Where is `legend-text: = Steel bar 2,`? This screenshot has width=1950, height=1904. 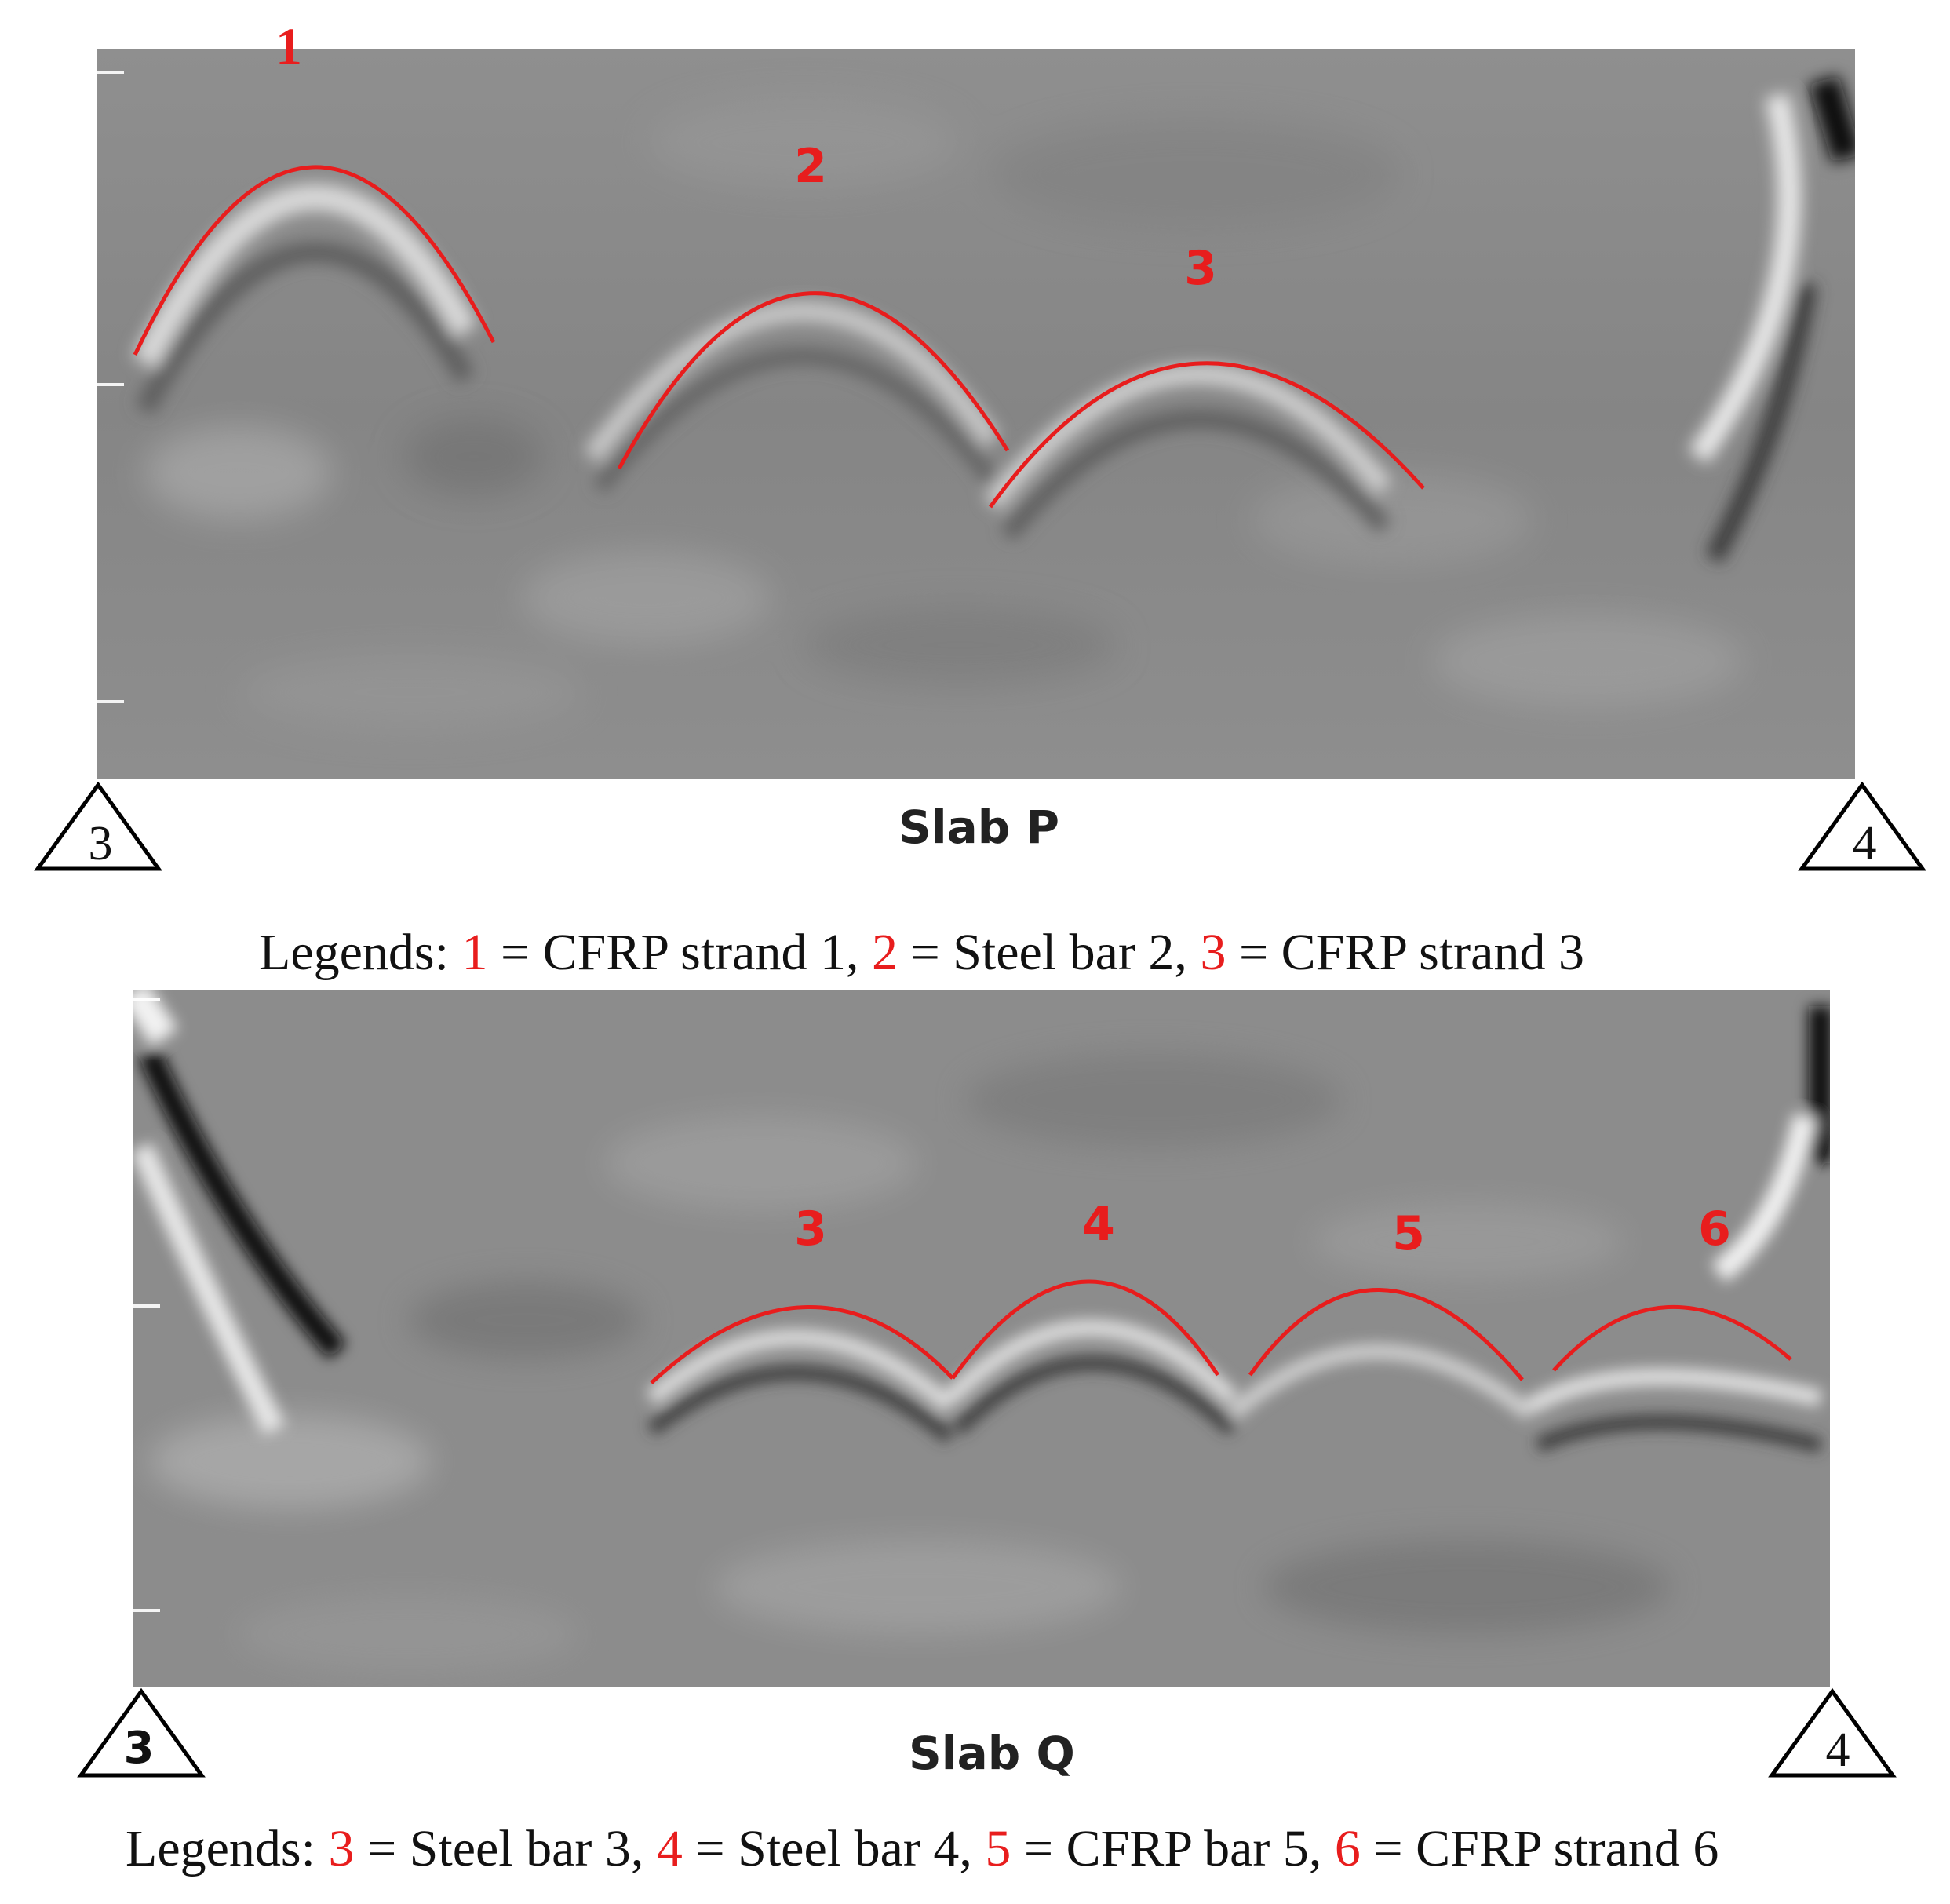 legend-text: = Steel bar 2, is located at coordinates (1042, 952).